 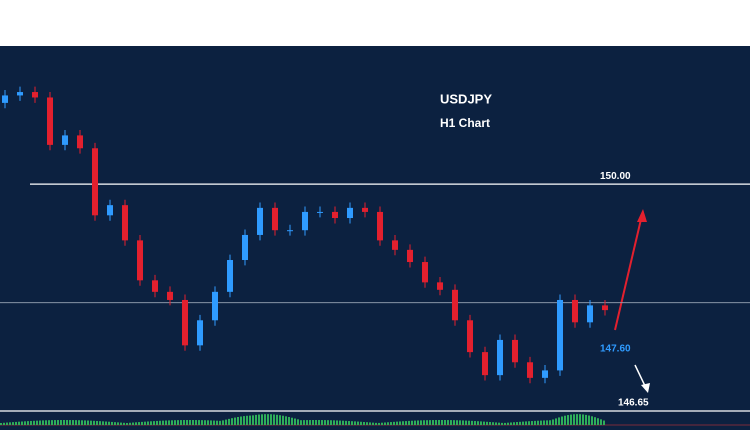 What do you see at coordinates (642, 215) in the screenshot?
I see `up-arrowhead` at bounding box center [642, 215].